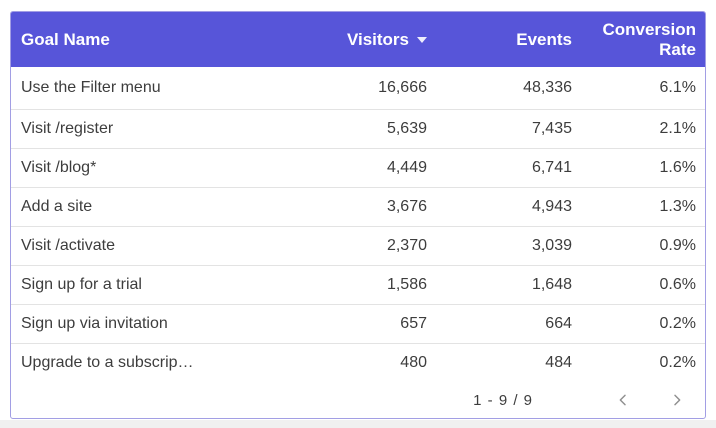  What do you see at coordinates (358, 424) in the screenshot?
I see `page-background-strip` at bounding box center [358, 424].